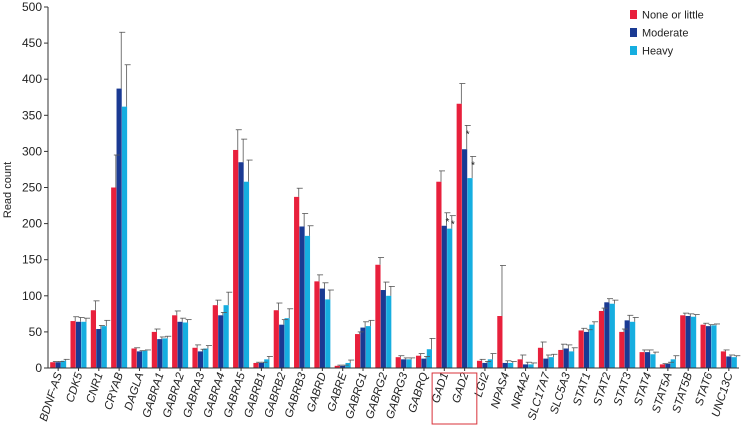 Image resolution: width=744 pixels, height=430 pixels. I want to click on y-tick-label: 200, so click(32, 224).